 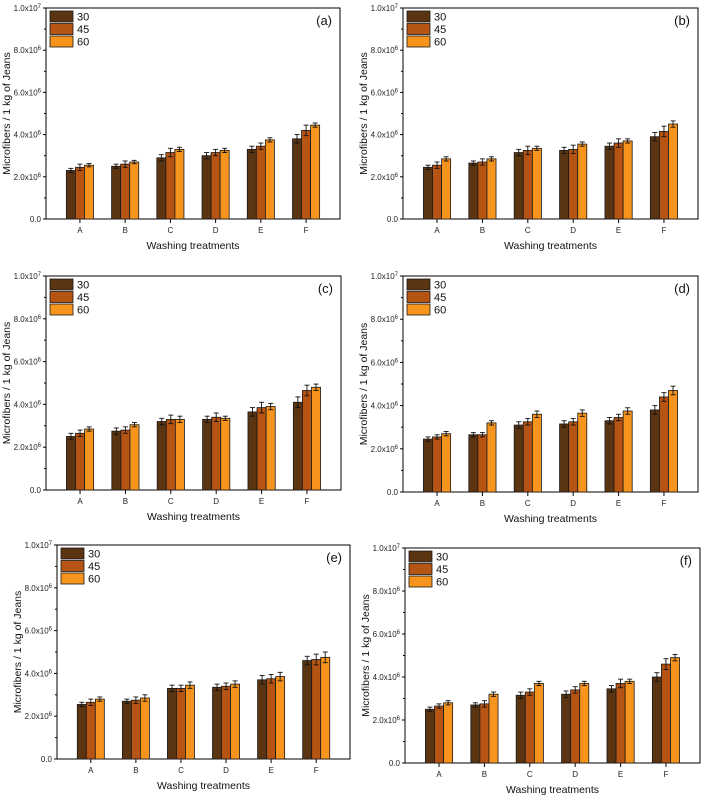 What do you see at coordinates (26, 8) in the screenshot?
I see `y-tick-base: 1.0x10` at bounding box center [26, 8].